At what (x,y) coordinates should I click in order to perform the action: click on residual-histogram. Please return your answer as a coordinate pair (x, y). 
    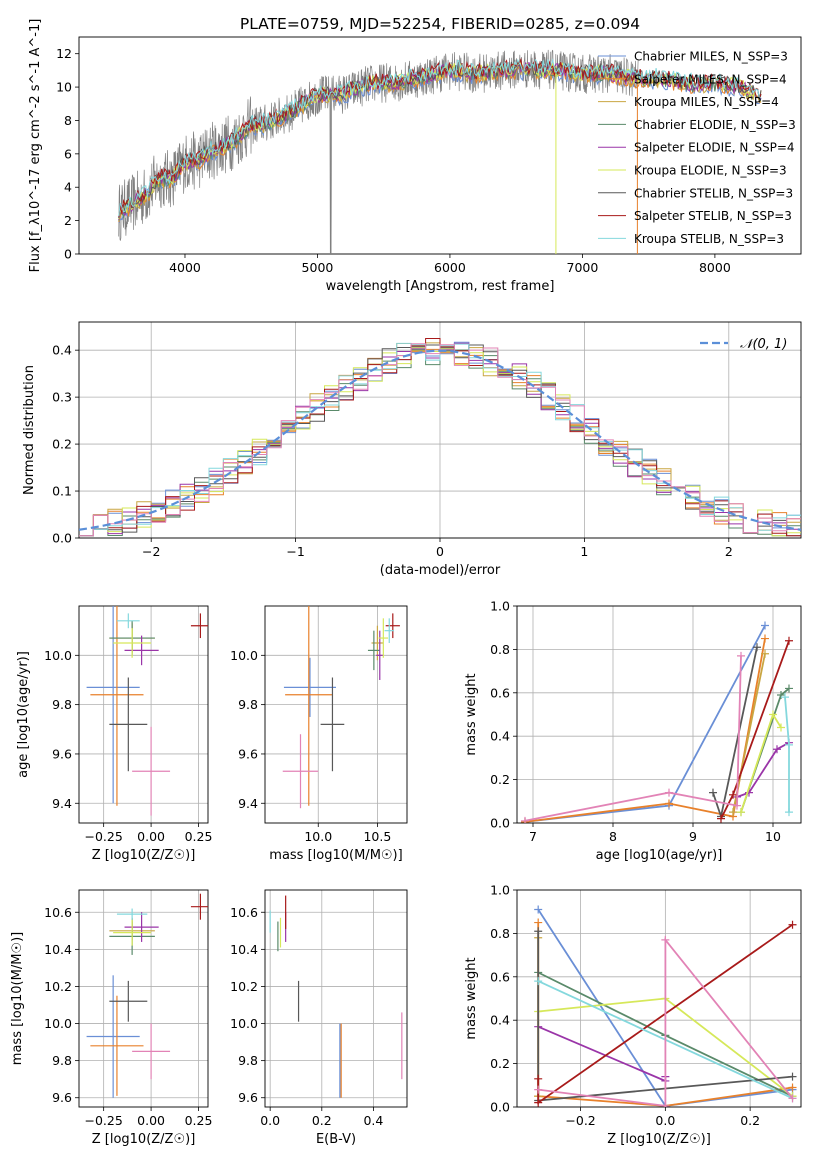
    Looking at the image, I should click on (440, 440).